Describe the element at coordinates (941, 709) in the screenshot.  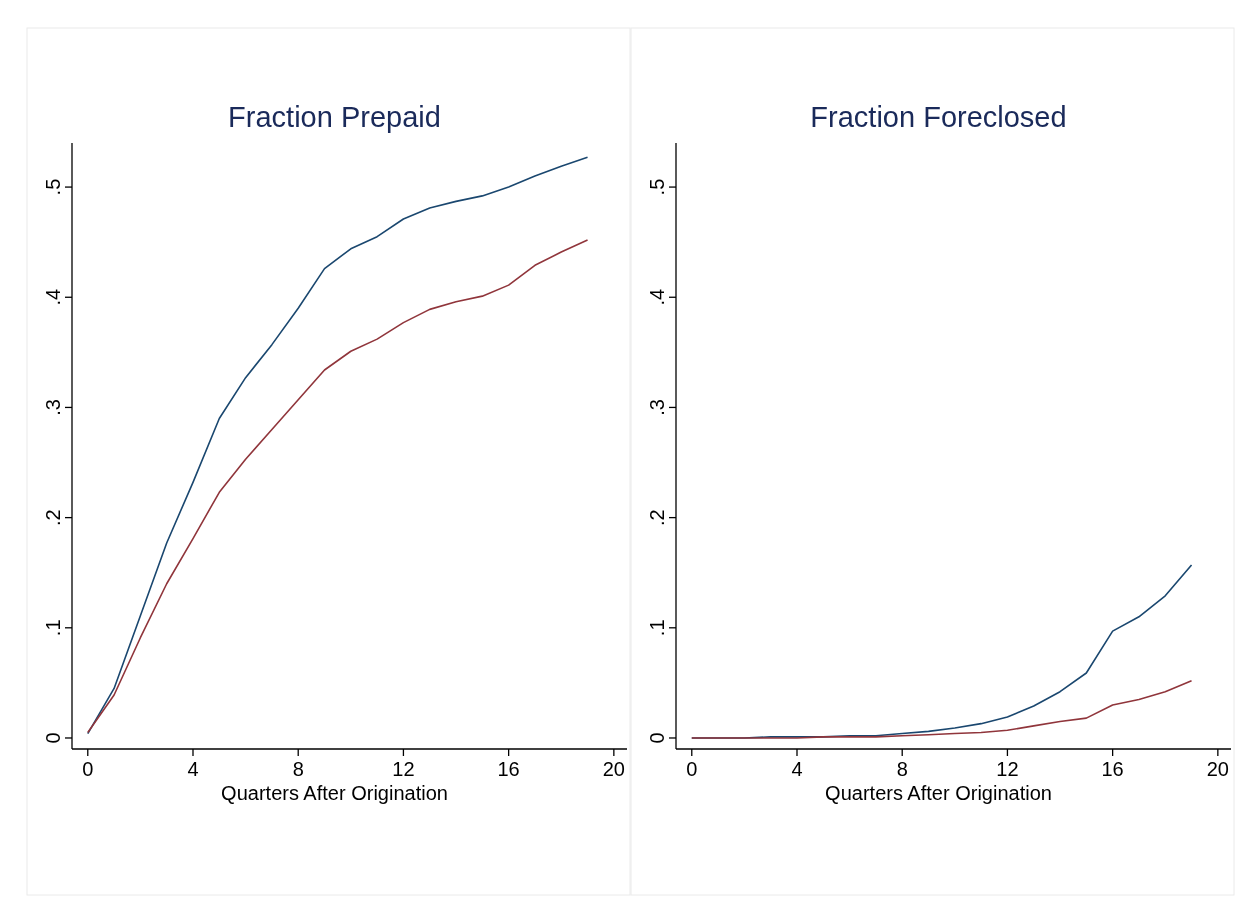
I see `line-series` at that location.